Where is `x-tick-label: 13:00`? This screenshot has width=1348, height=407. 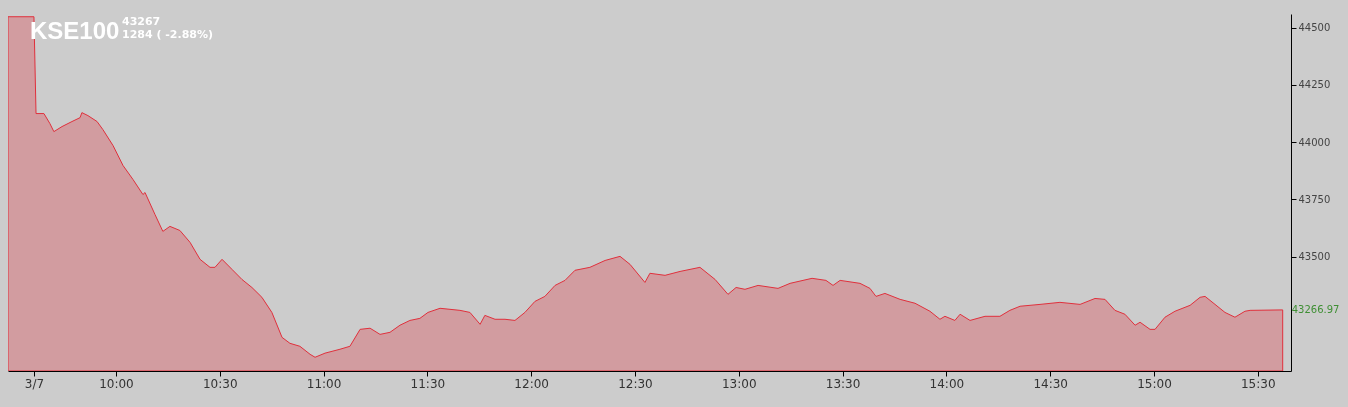 x-tick-label: 13:00 is located at coordinates (739, 383).